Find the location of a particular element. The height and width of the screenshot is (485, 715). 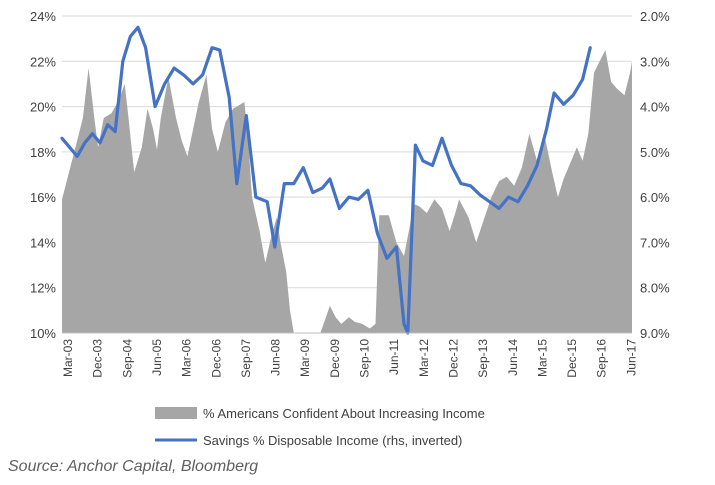

legend-swatch-area is located at coordinates (176, 413).